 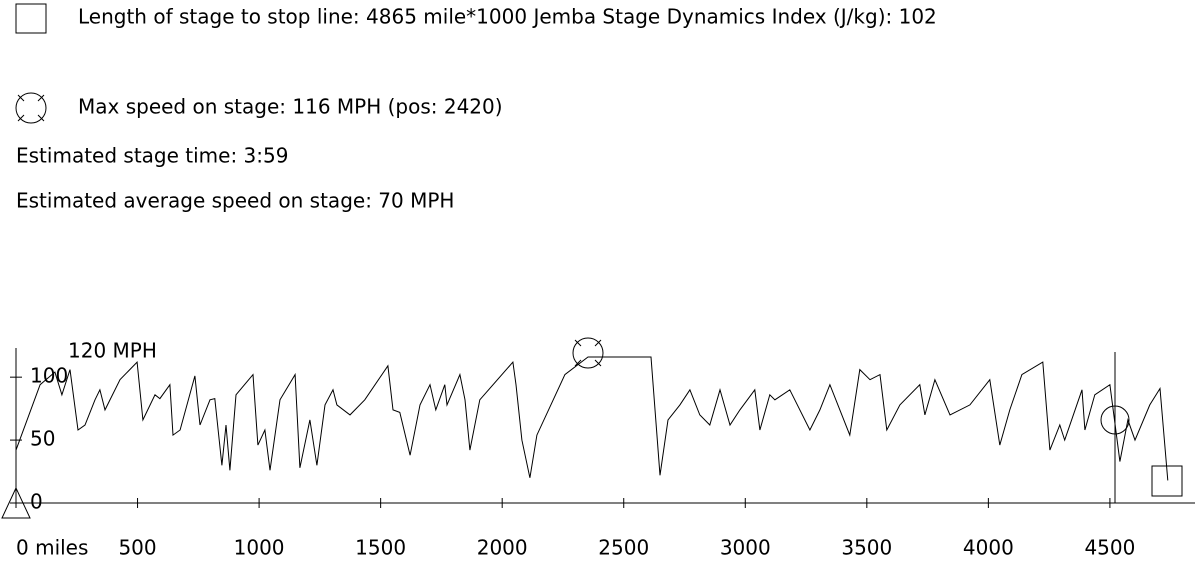 I want to click on max-speed-icon-cross, so click(x=31, y=108).